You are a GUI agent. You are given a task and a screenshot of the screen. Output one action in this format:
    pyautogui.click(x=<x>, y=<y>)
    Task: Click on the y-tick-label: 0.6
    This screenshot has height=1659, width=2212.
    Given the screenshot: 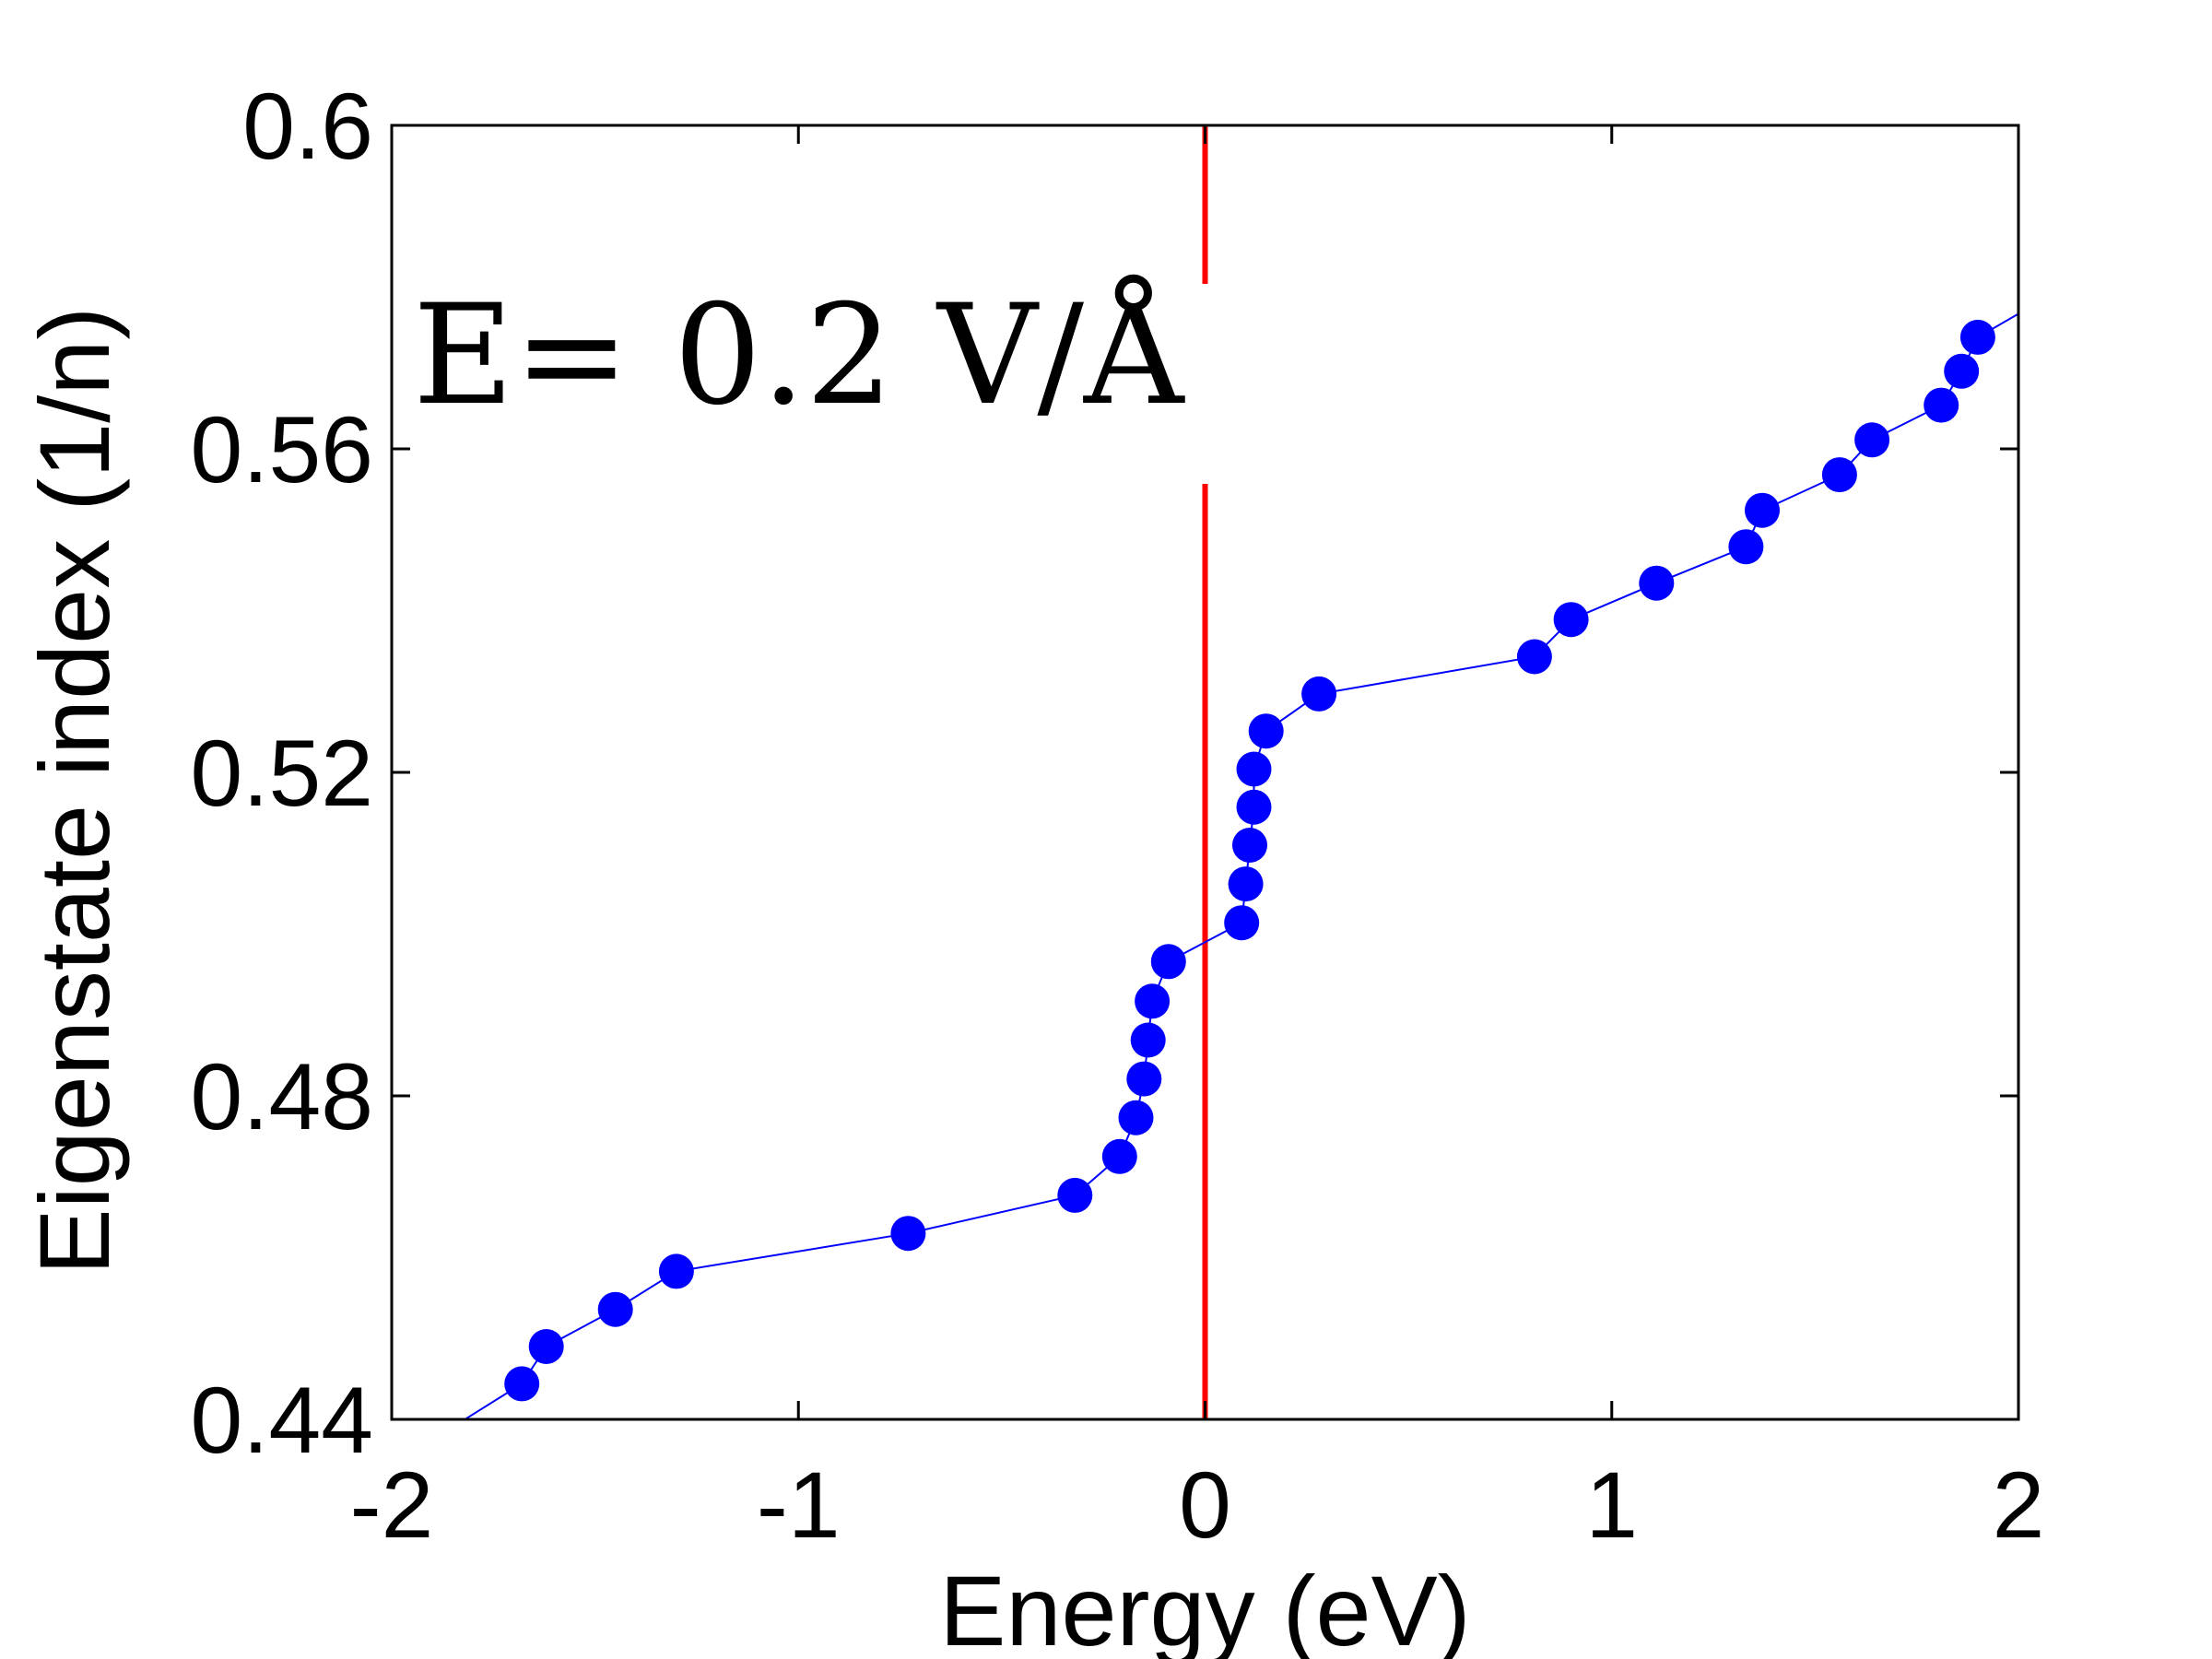 What is the action you would take?
    pyautogui.click(x=307, y=126)
    